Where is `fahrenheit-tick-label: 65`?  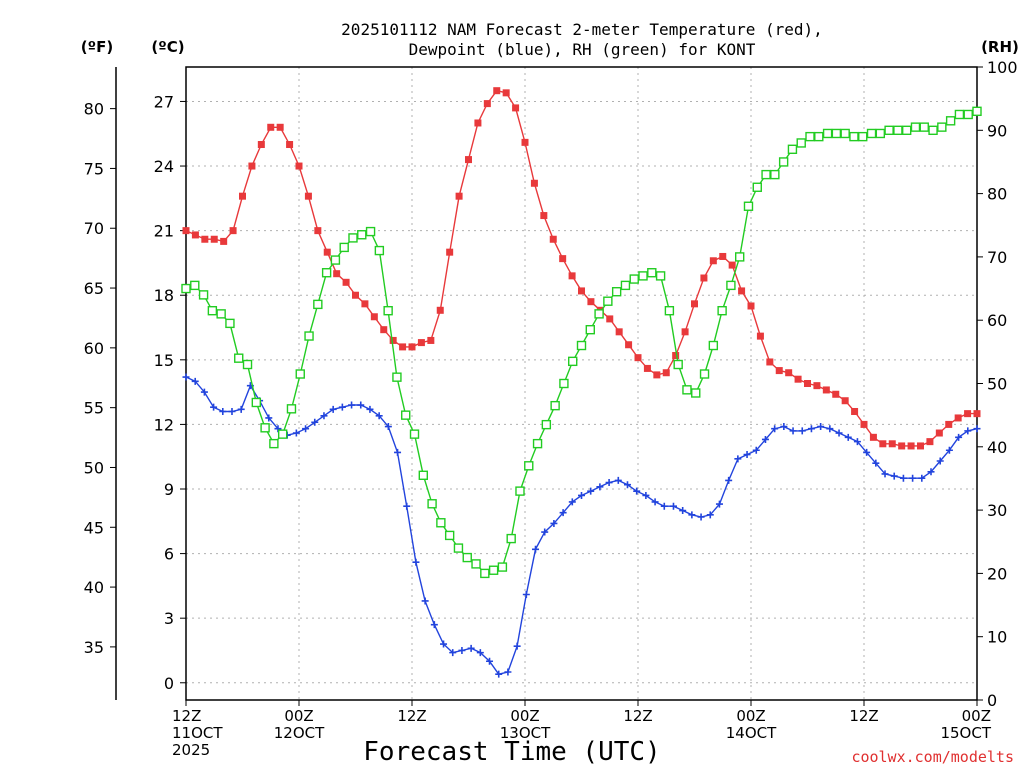 fahrenheit-tick-label: 65 is located at coordinates (94, 288).